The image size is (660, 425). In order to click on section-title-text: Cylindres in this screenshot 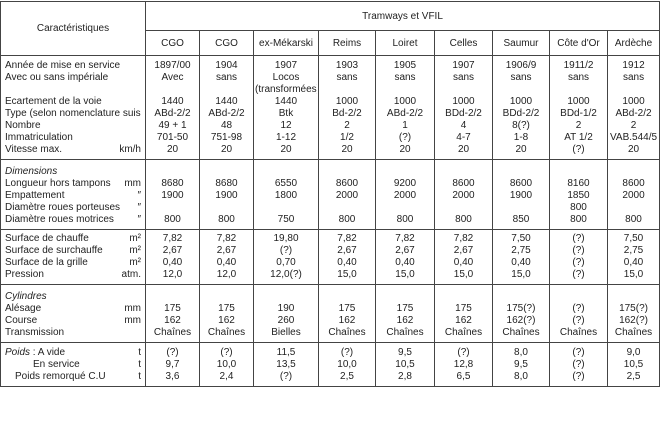, I will do `click(26, 296)`.